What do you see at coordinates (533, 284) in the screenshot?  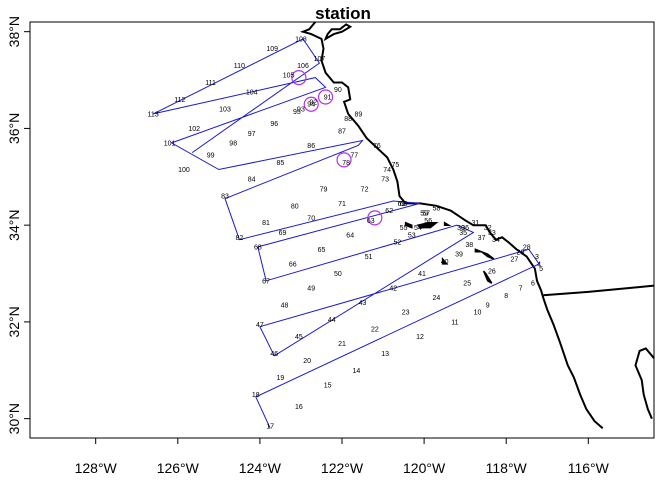 I see `station-label: 6` at bounding box center [533, 284].